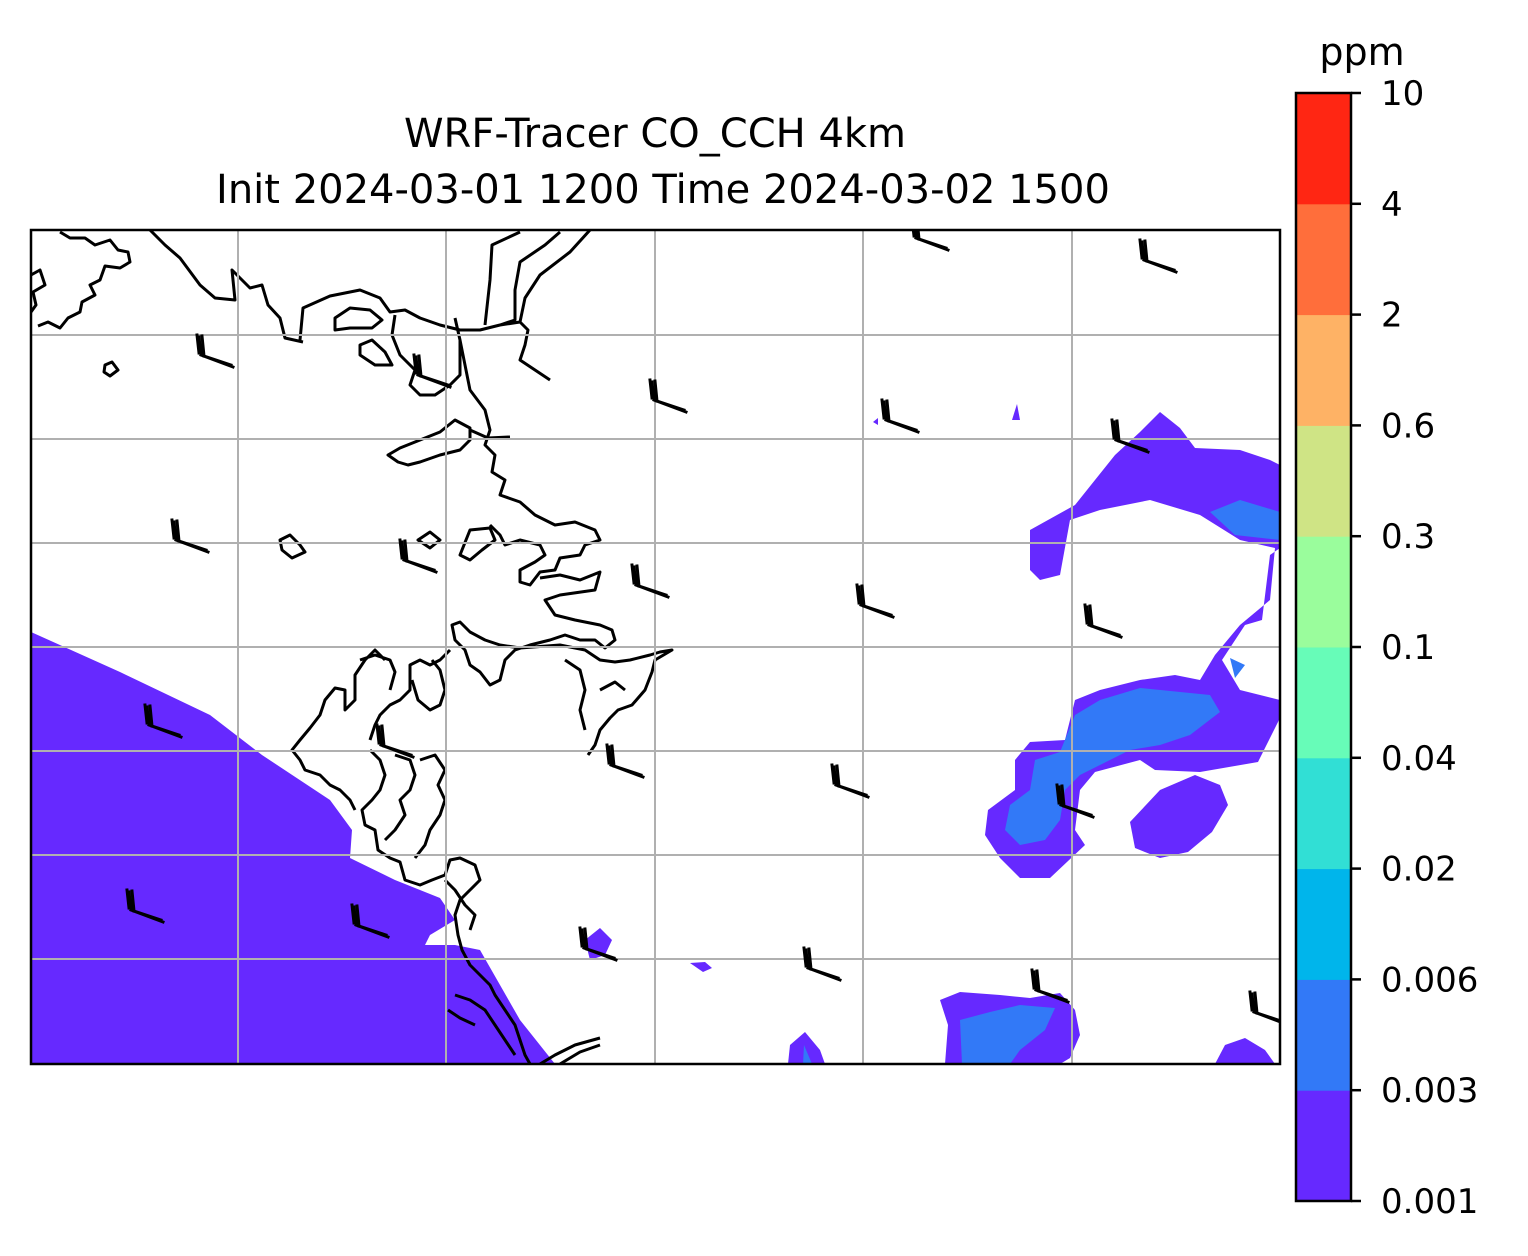 This screenshot has width=1528, height=1256. I want to click on colorbar-tick-label: 0.003, so click(1429, 1091).